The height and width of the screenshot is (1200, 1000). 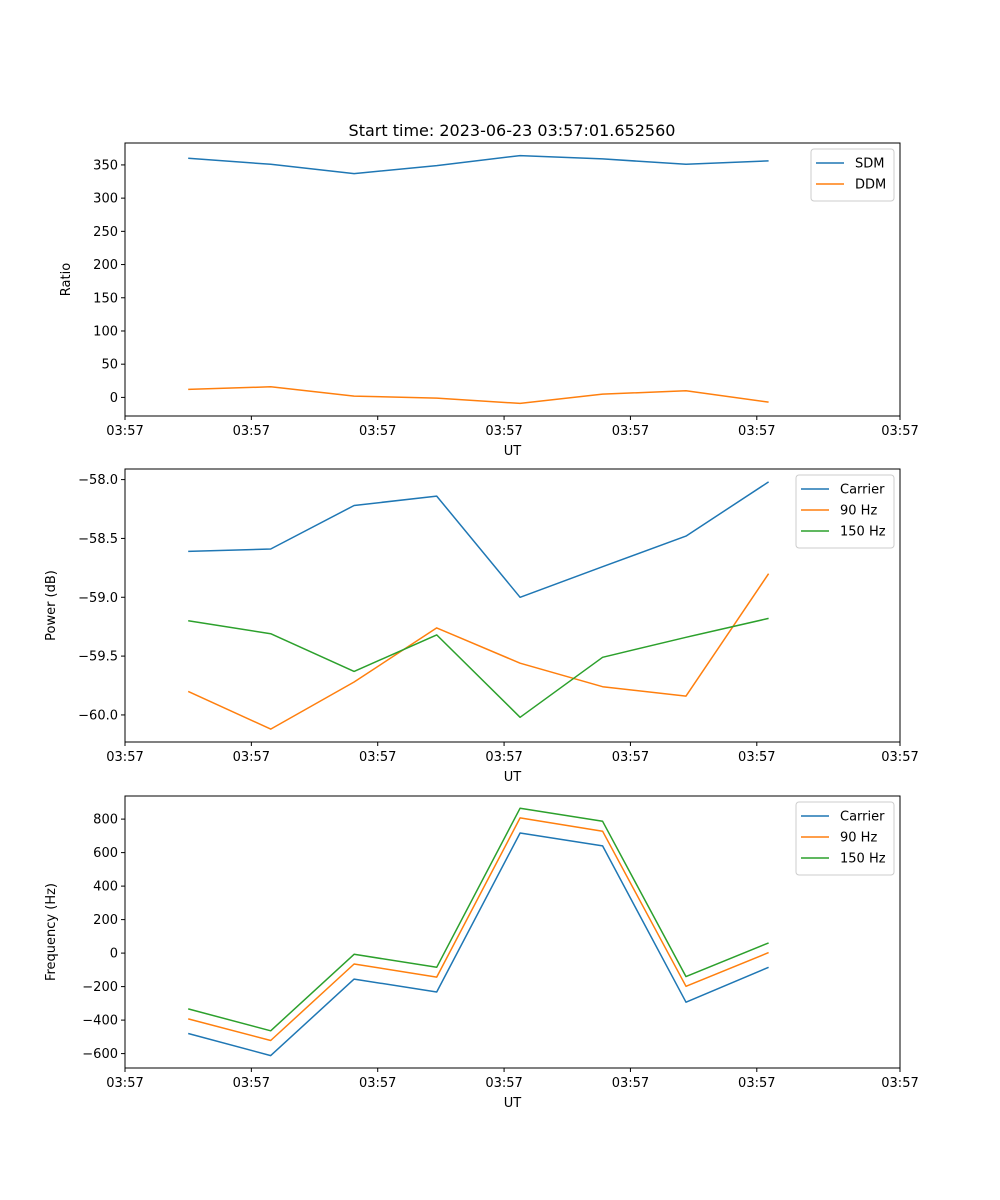 I want to click on series-line-ddm, so click(x=478, y=395).